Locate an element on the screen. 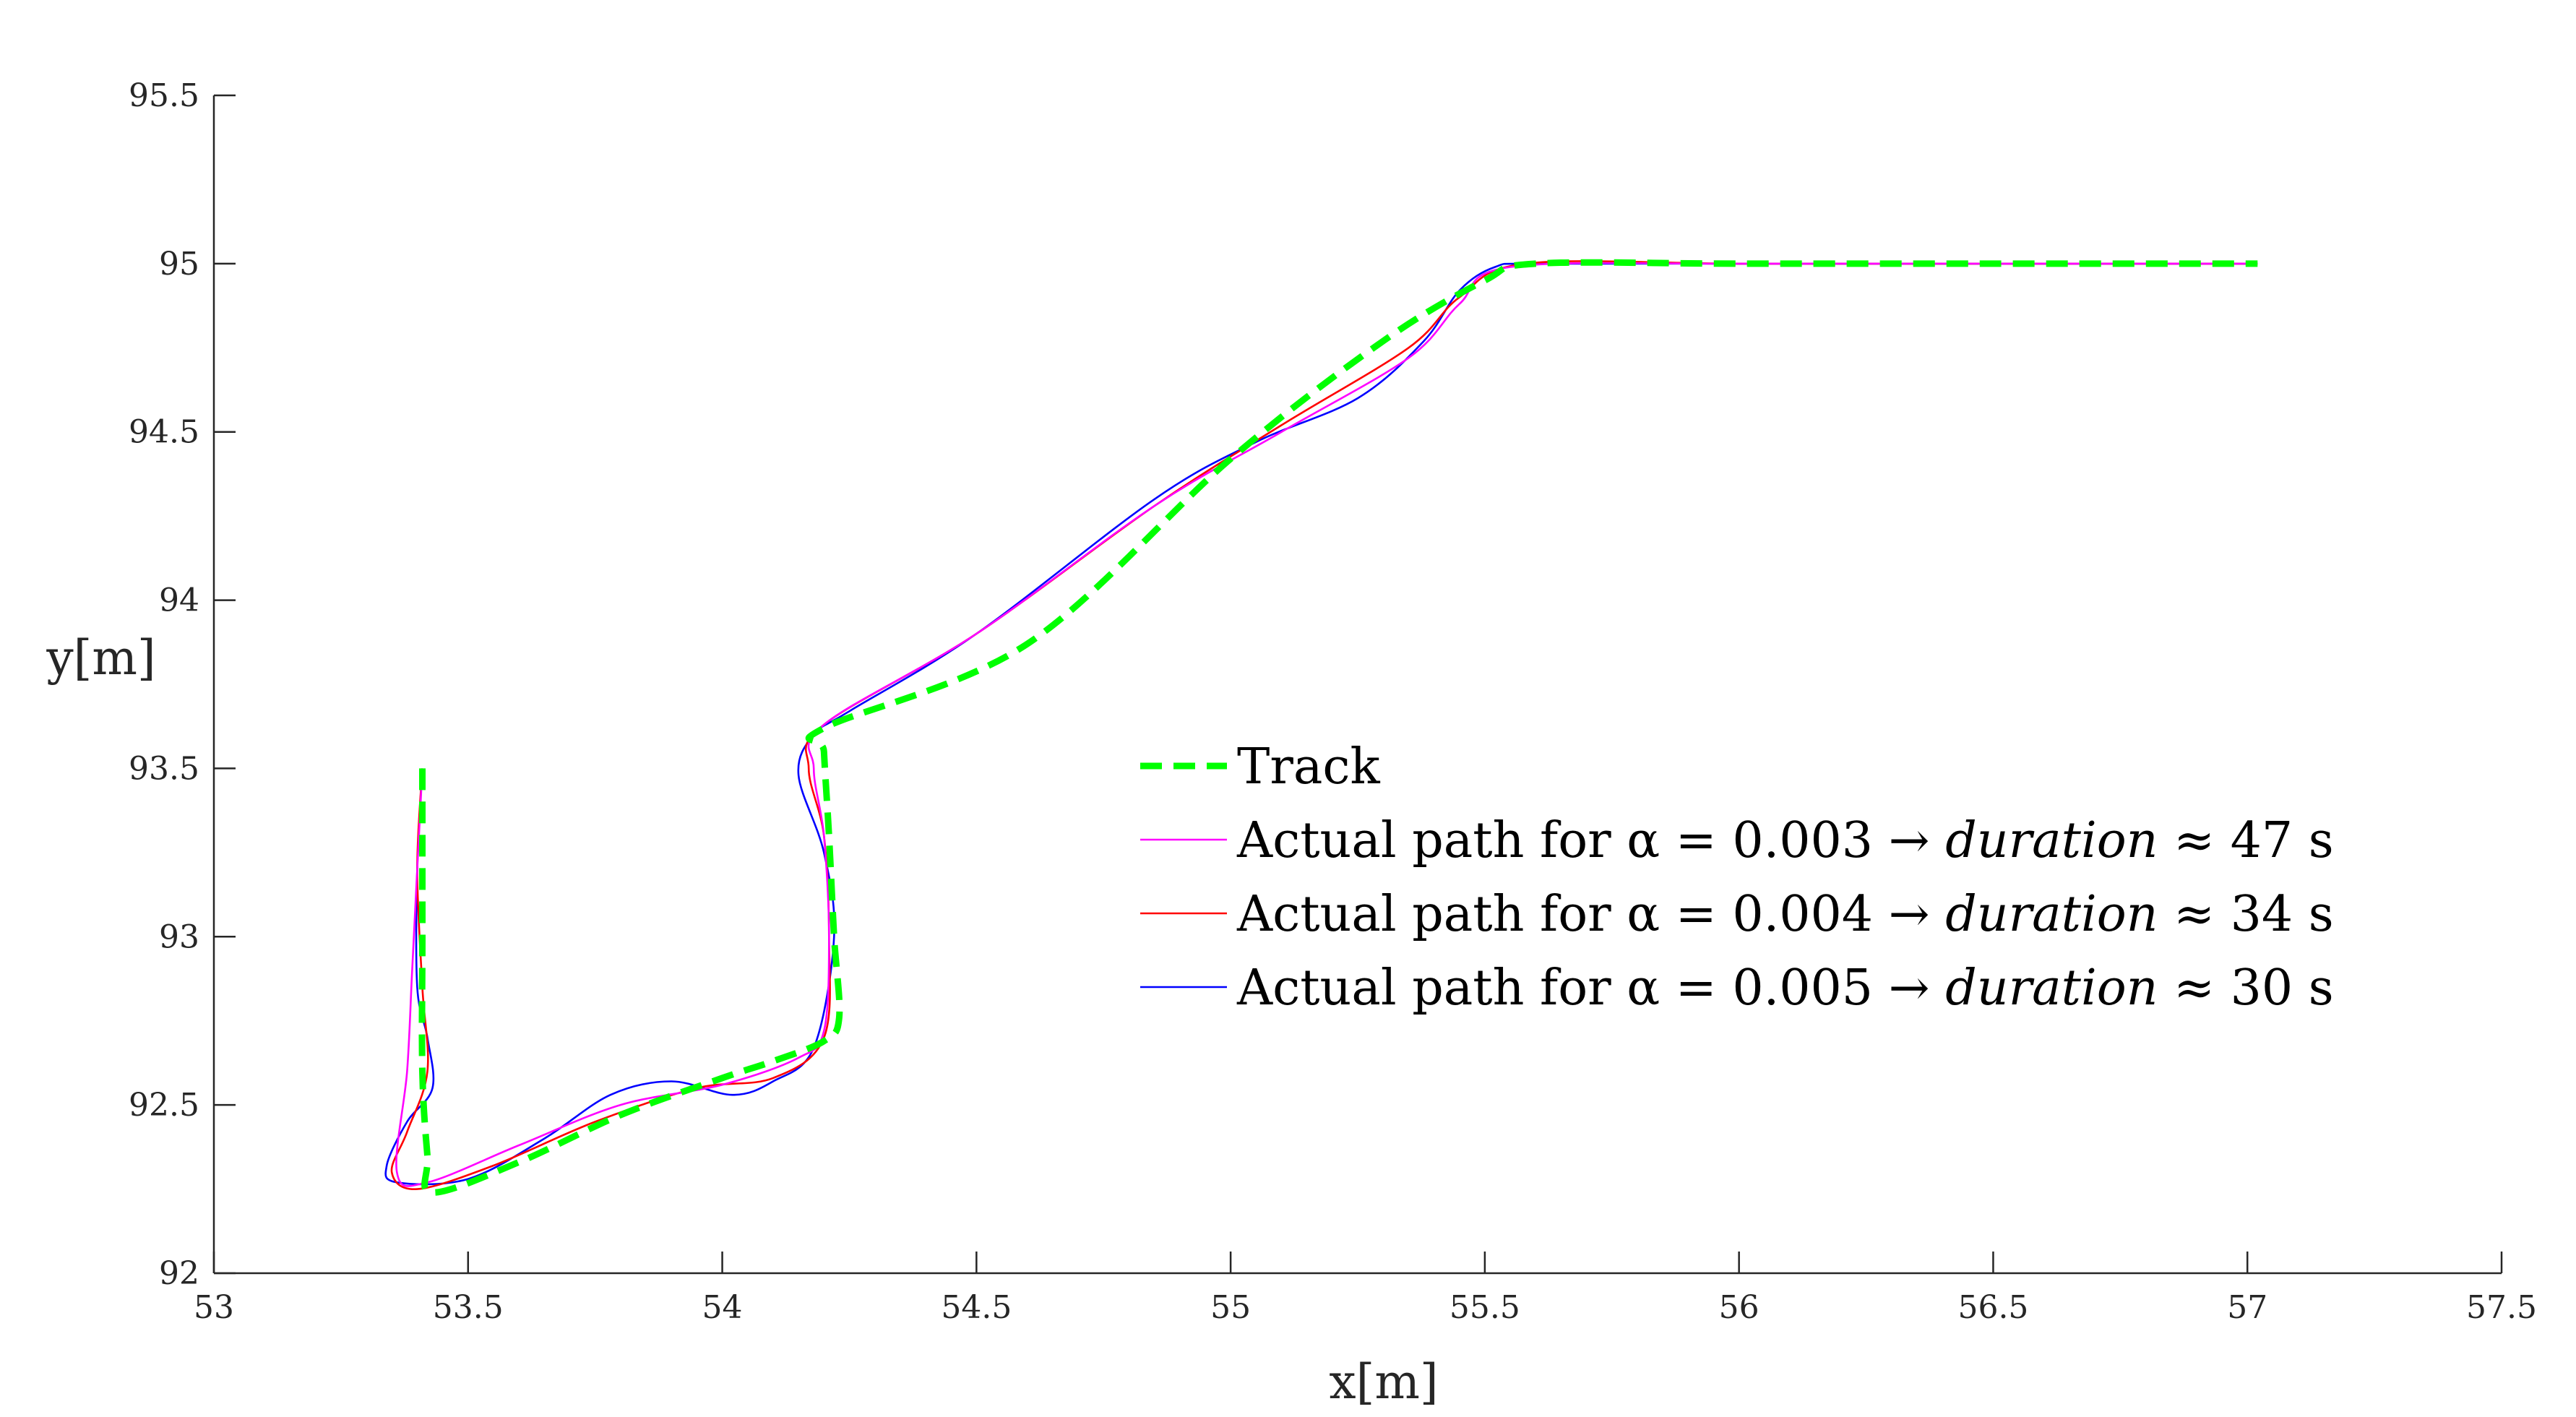  y-tick-label: 92 is located at coordinates (179, 1273).